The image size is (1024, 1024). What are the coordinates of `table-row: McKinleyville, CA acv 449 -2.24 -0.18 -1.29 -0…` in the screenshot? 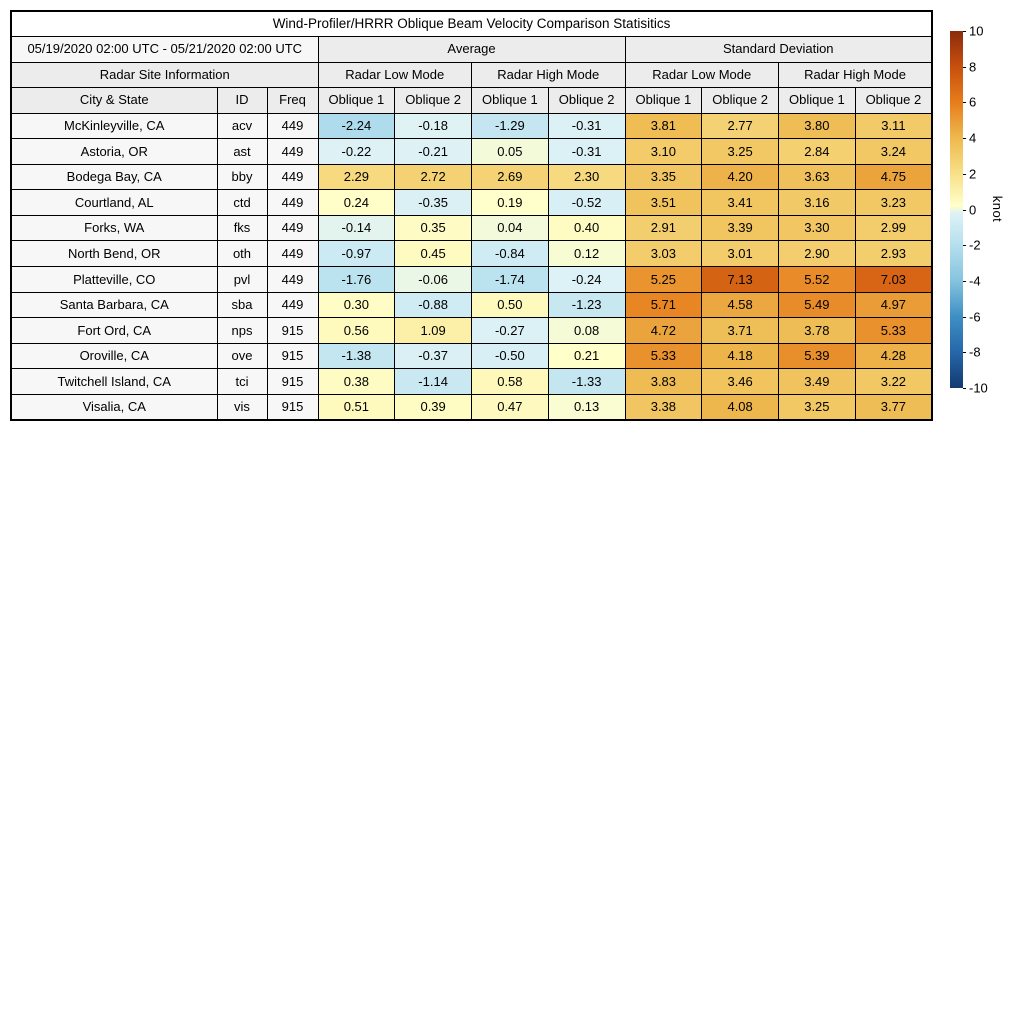 It's located at (471, 126).